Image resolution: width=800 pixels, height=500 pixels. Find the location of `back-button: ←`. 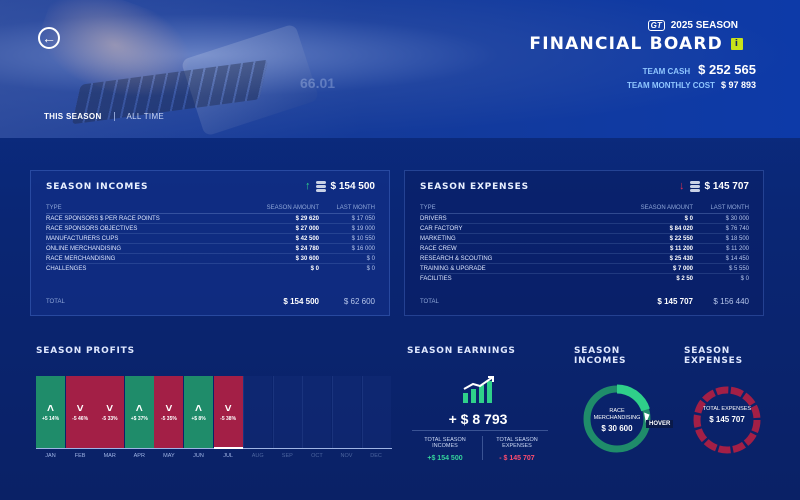

back-button: ← is located at coordinates (49, 38).